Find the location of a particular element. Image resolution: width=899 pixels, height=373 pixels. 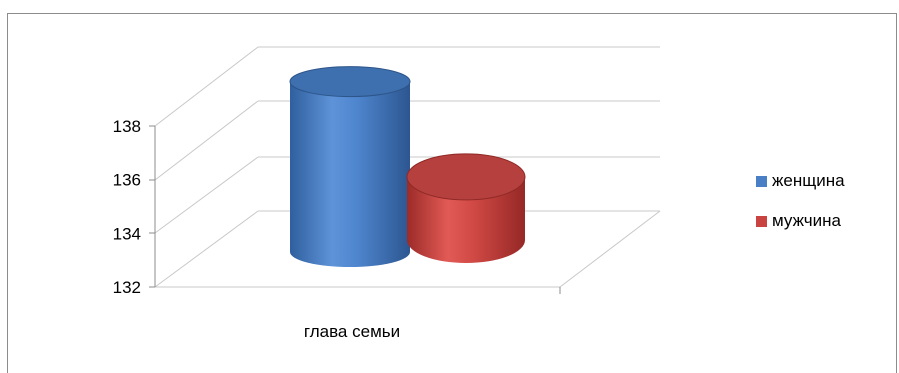

y-tick-label: 138 is located at coordinates (127, 126).